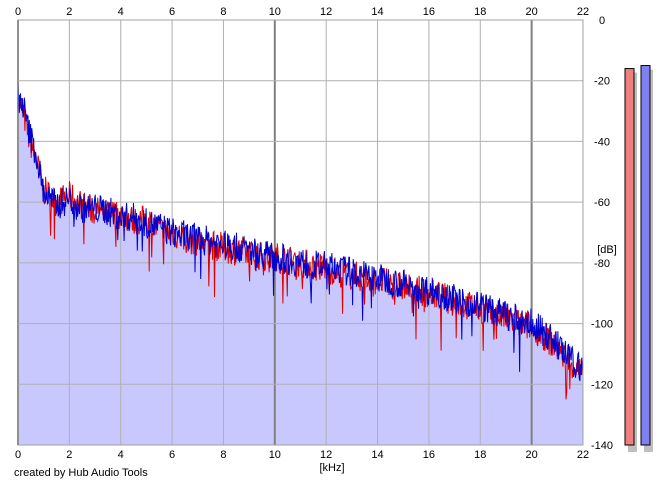  I want to click on x-axis-label: [kHz], so click(331, 468).